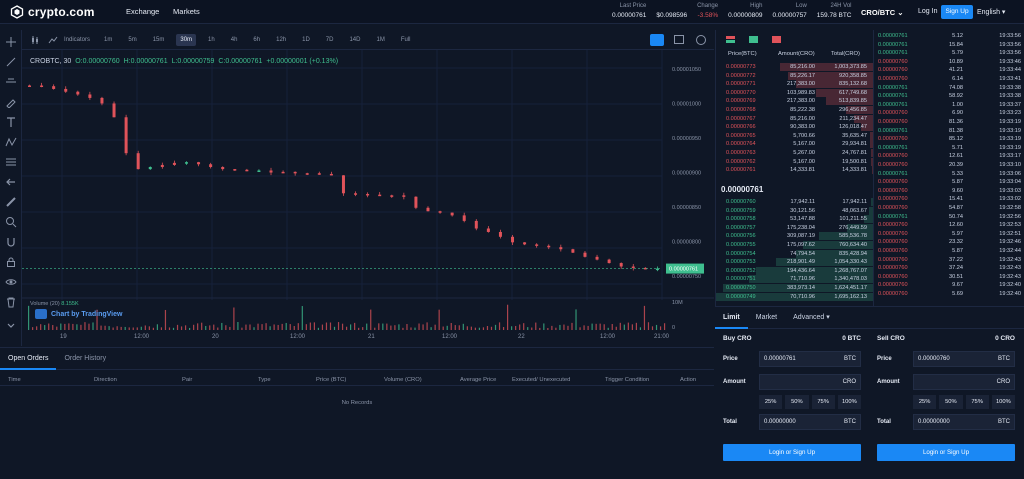 This screenshot has height=479, width=1024. I want to click on book-row-bids: 0.00000755 175,097.62 760,634.40, so click(794, 245).